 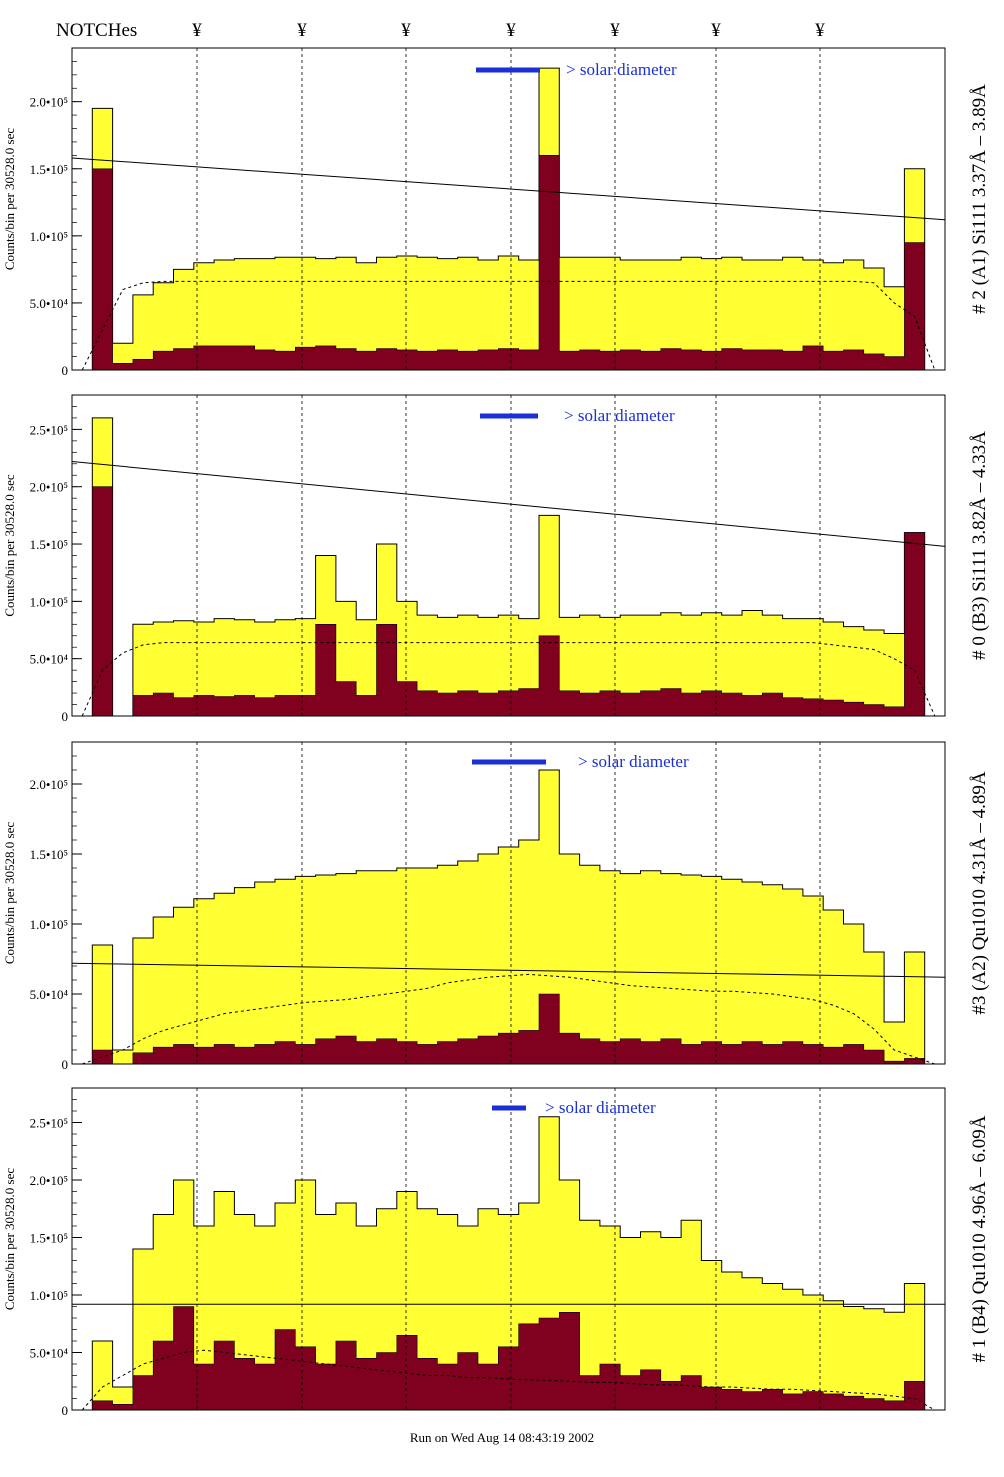 What do you see at coordinates (979, 893) in the screenshot?
I see `panel-label: #3 (A2) Qu1010 4.31Å – 4.89Å` at bounding box center [979, 893].